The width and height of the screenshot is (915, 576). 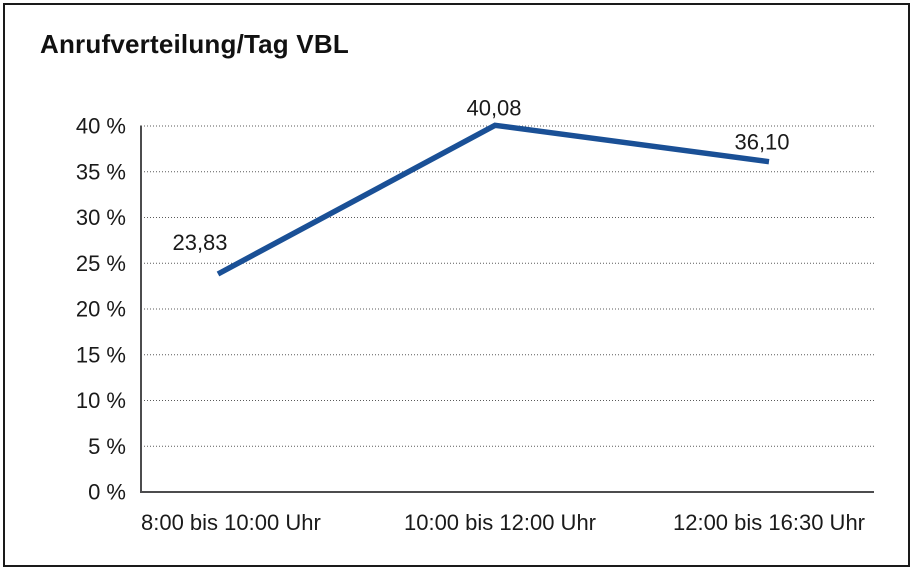 I want to click on y-axis-tick-label: 15 %, so click(x=101, y=354).